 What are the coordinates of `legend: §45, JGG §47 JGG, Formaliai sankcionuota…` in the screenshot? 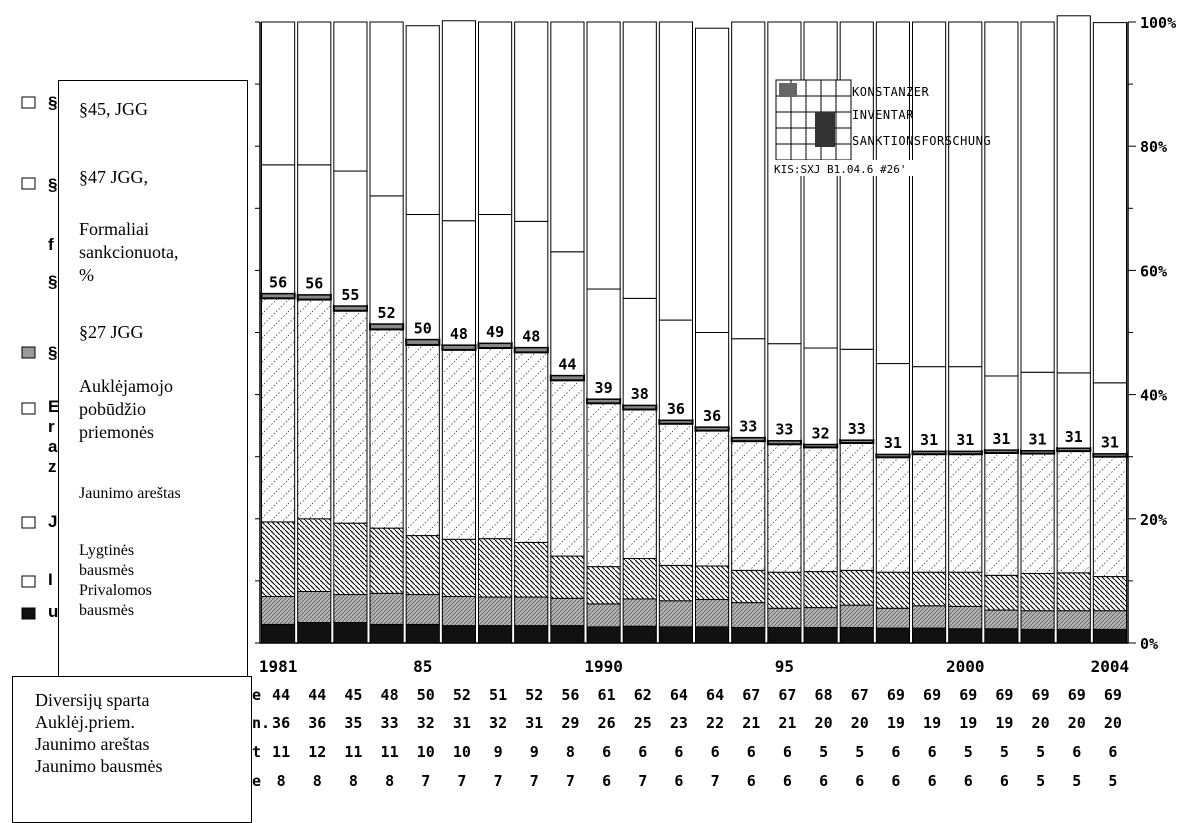 It's located at (153, 378).